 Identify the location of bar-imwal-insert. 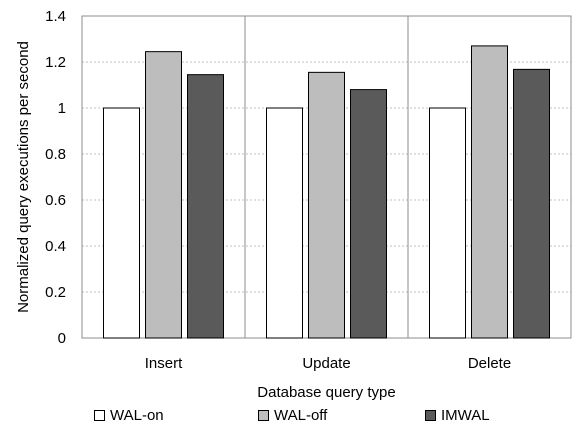
(205, 206).